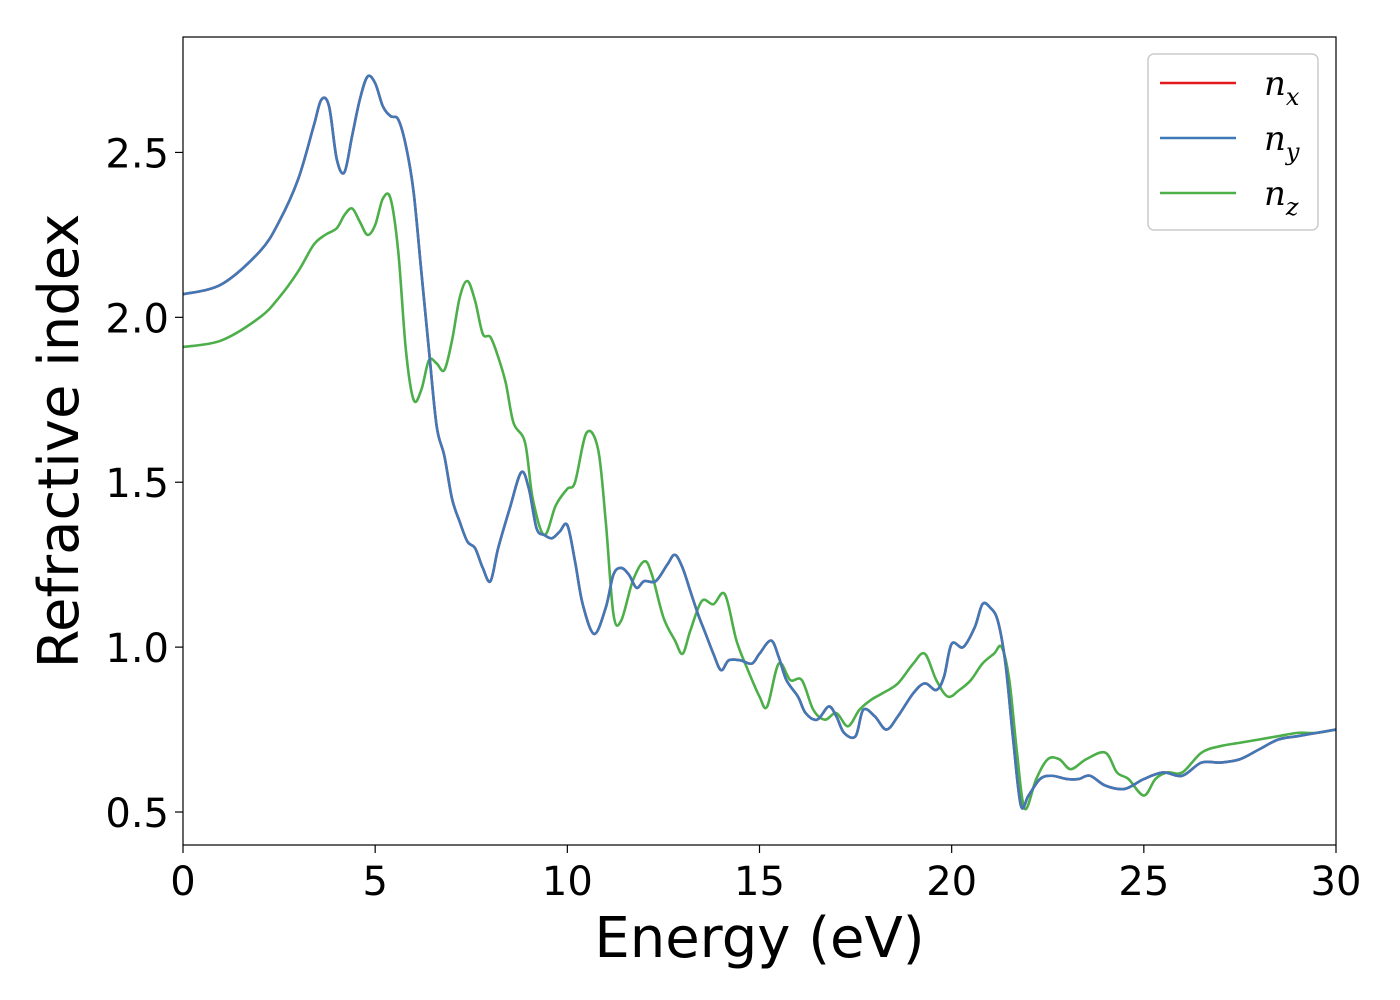 The height and width of the screenshot is (1000, 1400). What do you see at coordinates (951, 882) in the screenshot?
I see `x-tick-label: 20` at bounding box center [951, 882].